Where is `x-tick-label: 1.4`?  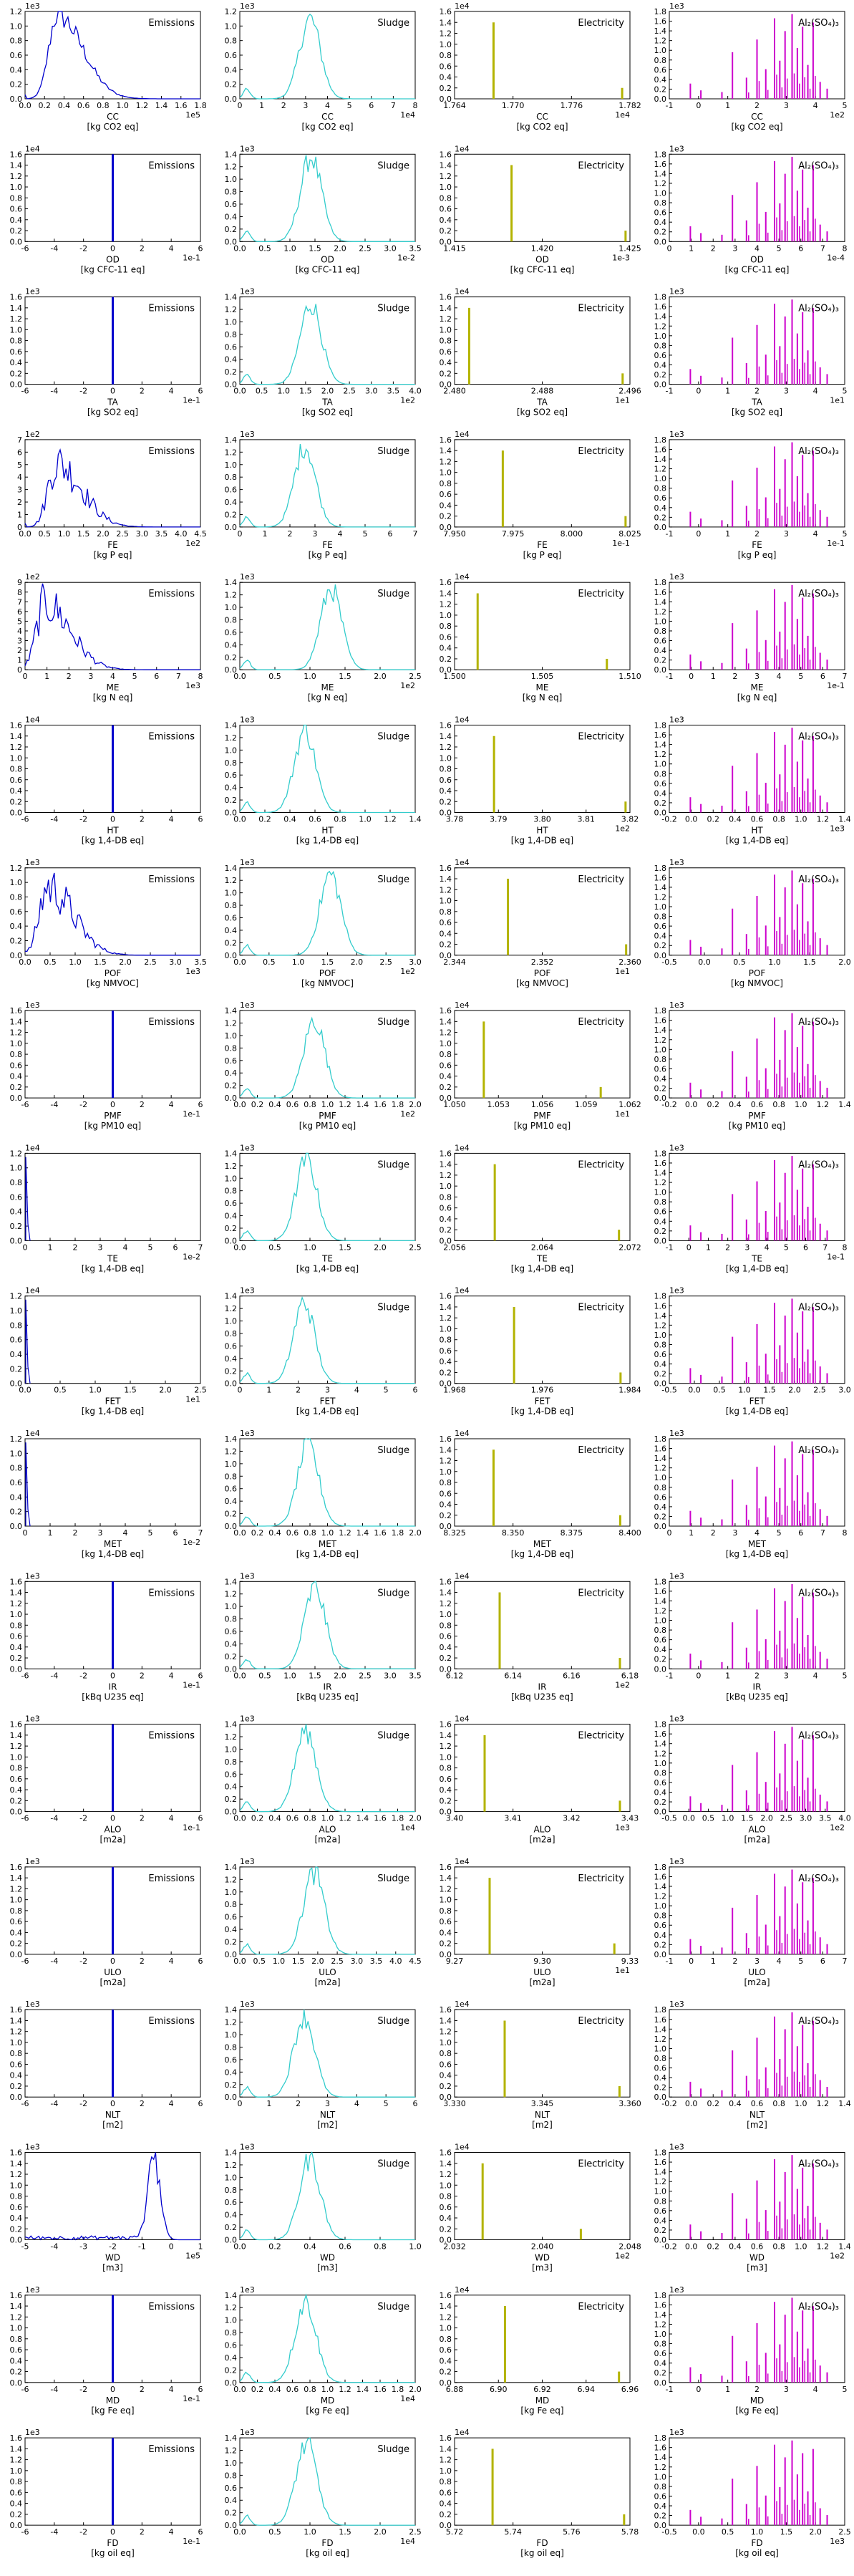 x-tick-label: 1.4 is located at coordinates (363, 1819).